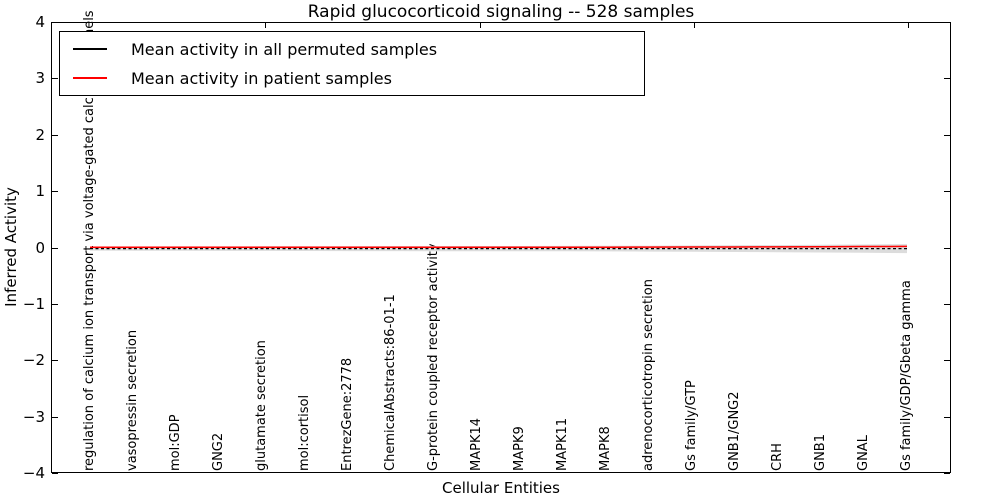 This screenshot has height=500, width=1000. What do you see at coordinates (562, 444) in the screenshot?
I see `x-tick-label: MAPK11` at bounding box center [562, 444].